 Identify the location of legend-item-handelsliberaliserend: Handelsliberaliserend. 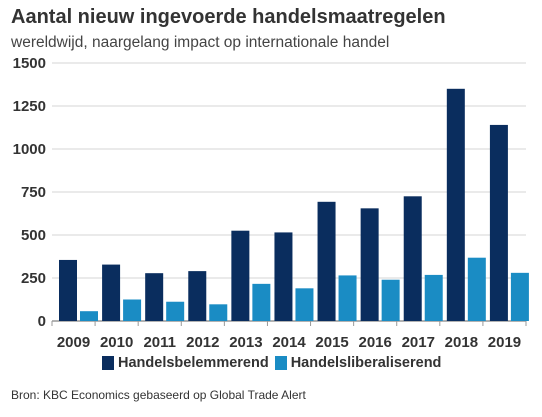
(358, 363).